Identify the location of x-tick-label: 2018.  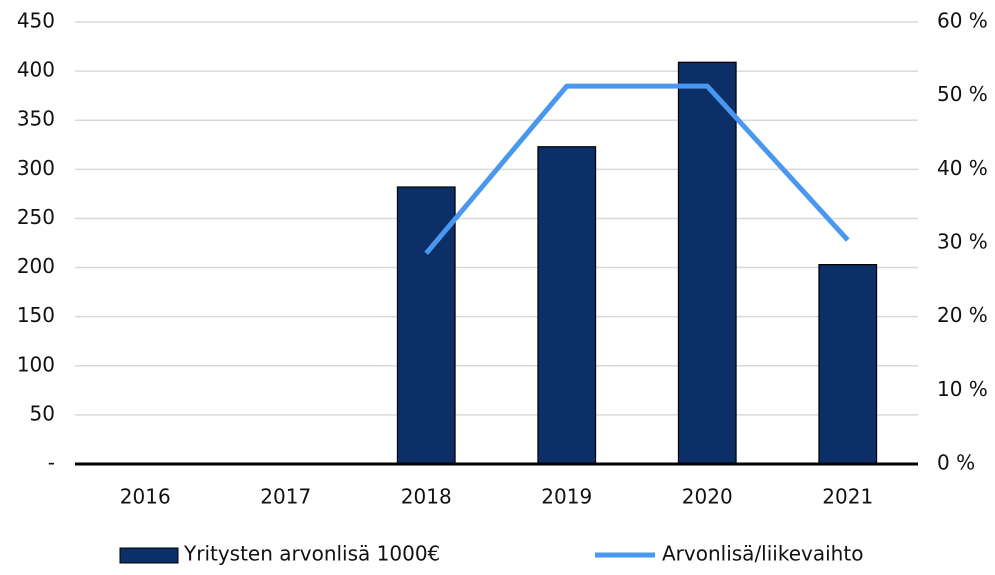
(426, 497).